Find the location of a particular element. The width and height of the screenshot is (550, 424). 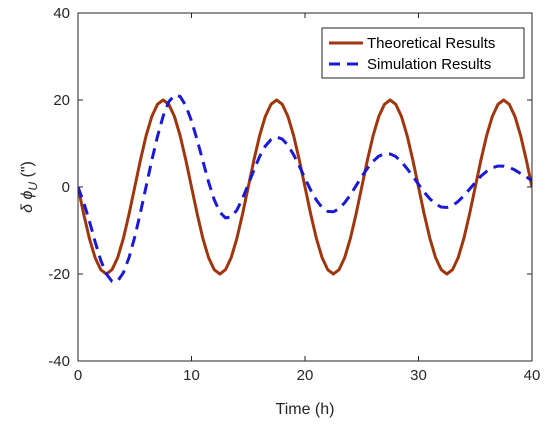

legend-box is located at coordinates (423, 53).